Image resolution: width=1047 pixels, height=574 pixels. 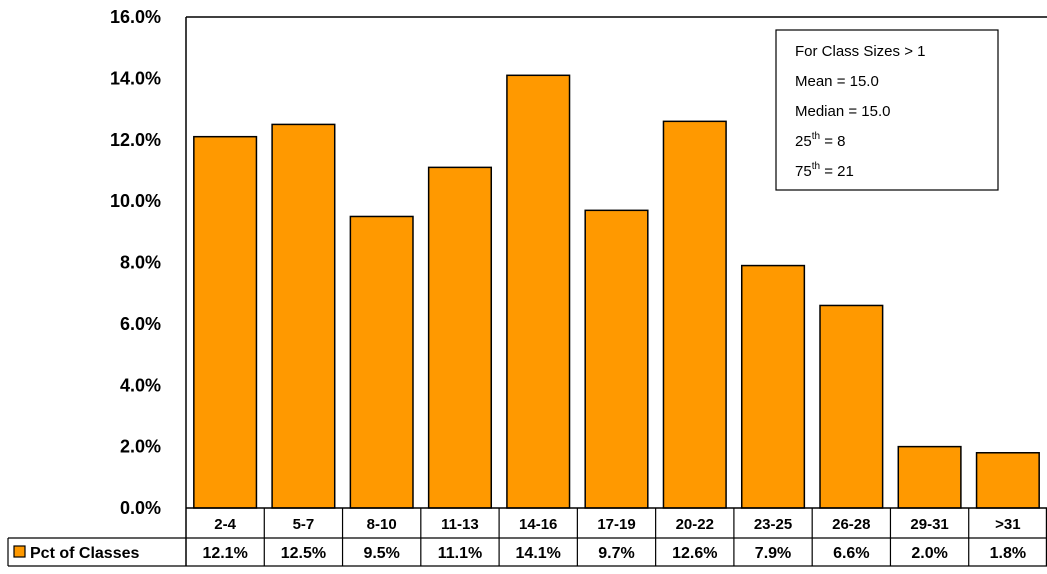 I want to click on stats-line-class-sizes: For Class Sizes > 1, so click(x=860, y=51).